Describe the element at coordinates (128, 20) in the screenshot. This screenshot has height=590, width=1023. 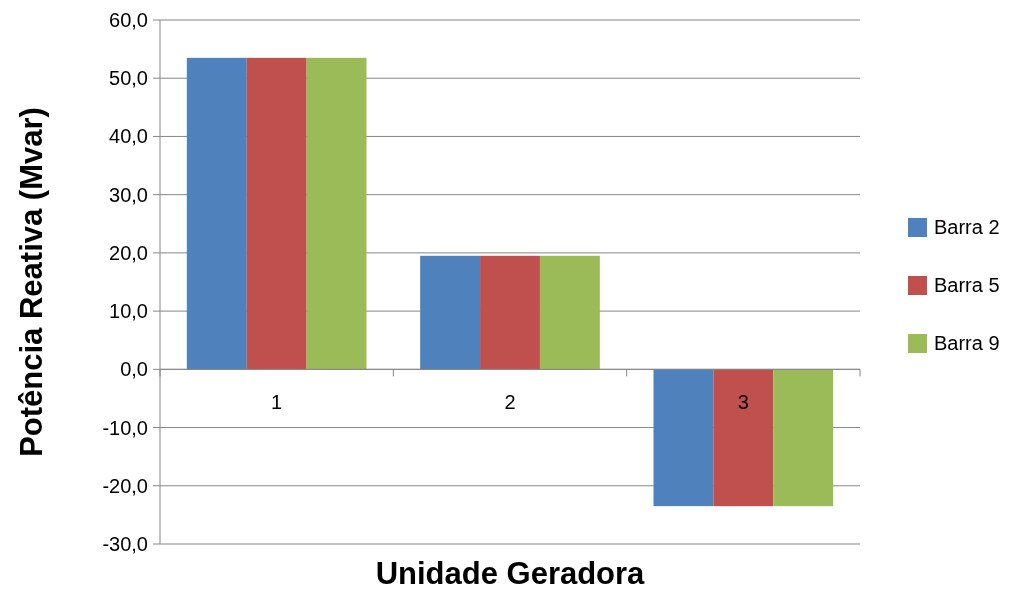
I see `y-tick-label: 60,0` at that location.